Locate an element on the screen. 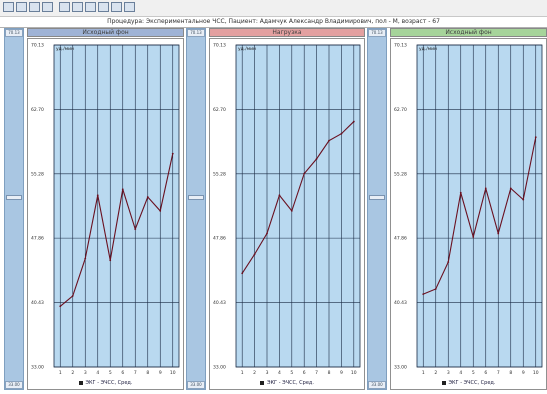  table-icon is located at coordinates (34, 7).